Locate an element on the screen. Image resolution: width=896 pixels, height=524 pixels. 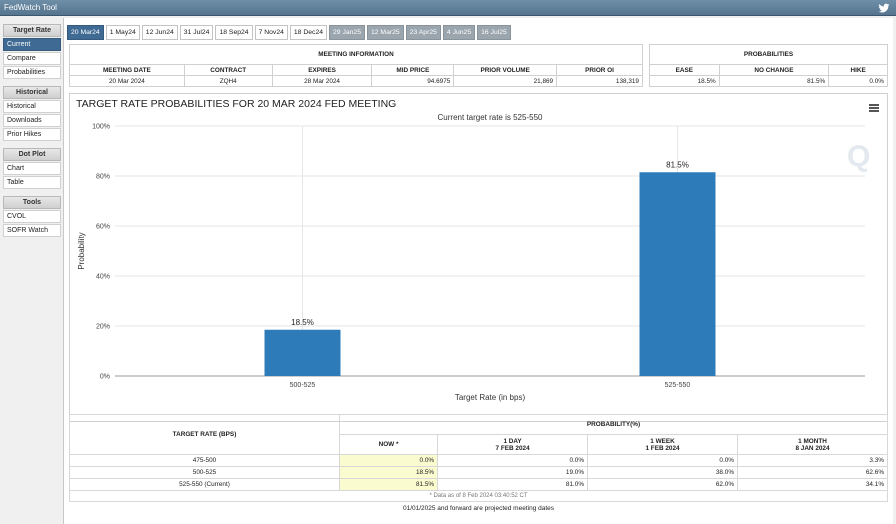
bar-value-label: 81.5% is located at coordinates (677, 164).